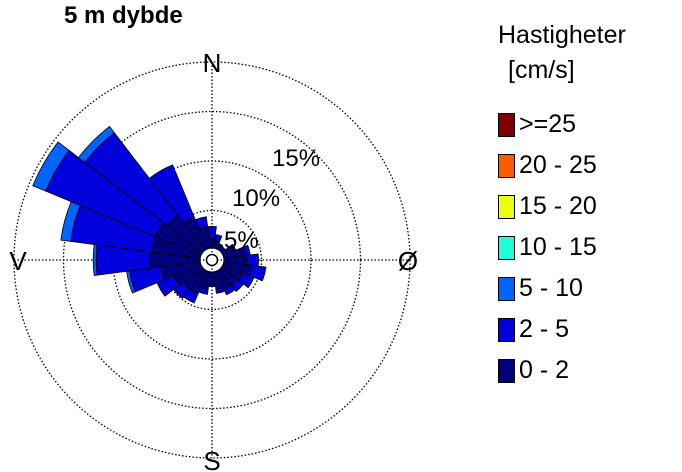 Image resolution: width=682 pixels, height=472 pixels. I want to click on legend-label: 20 - 25, so click(558, 165).